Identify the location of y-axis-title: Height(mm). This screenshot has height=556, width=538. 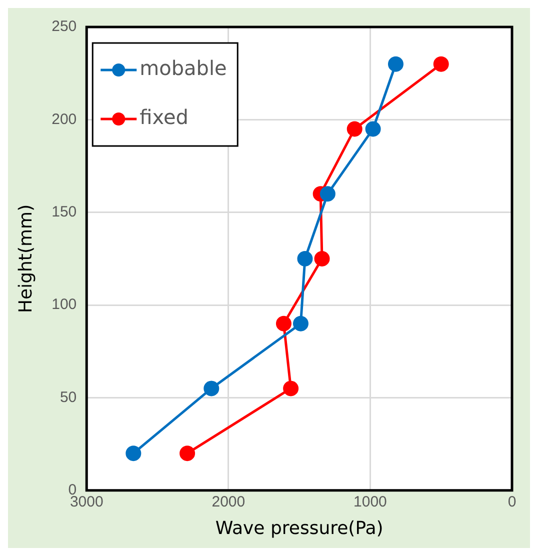
(25, 259).